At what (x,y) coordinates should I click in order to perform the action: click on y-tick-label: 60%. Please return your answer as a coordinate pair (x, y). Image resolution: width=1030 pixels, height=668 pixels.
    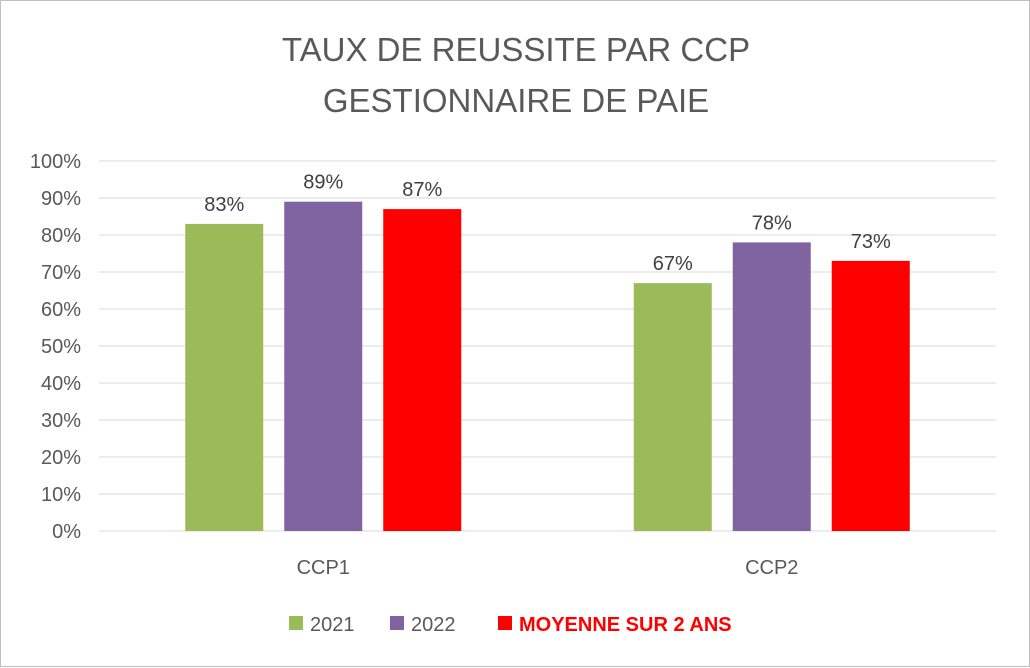
    Looking at the image, I should click on (61, 310).